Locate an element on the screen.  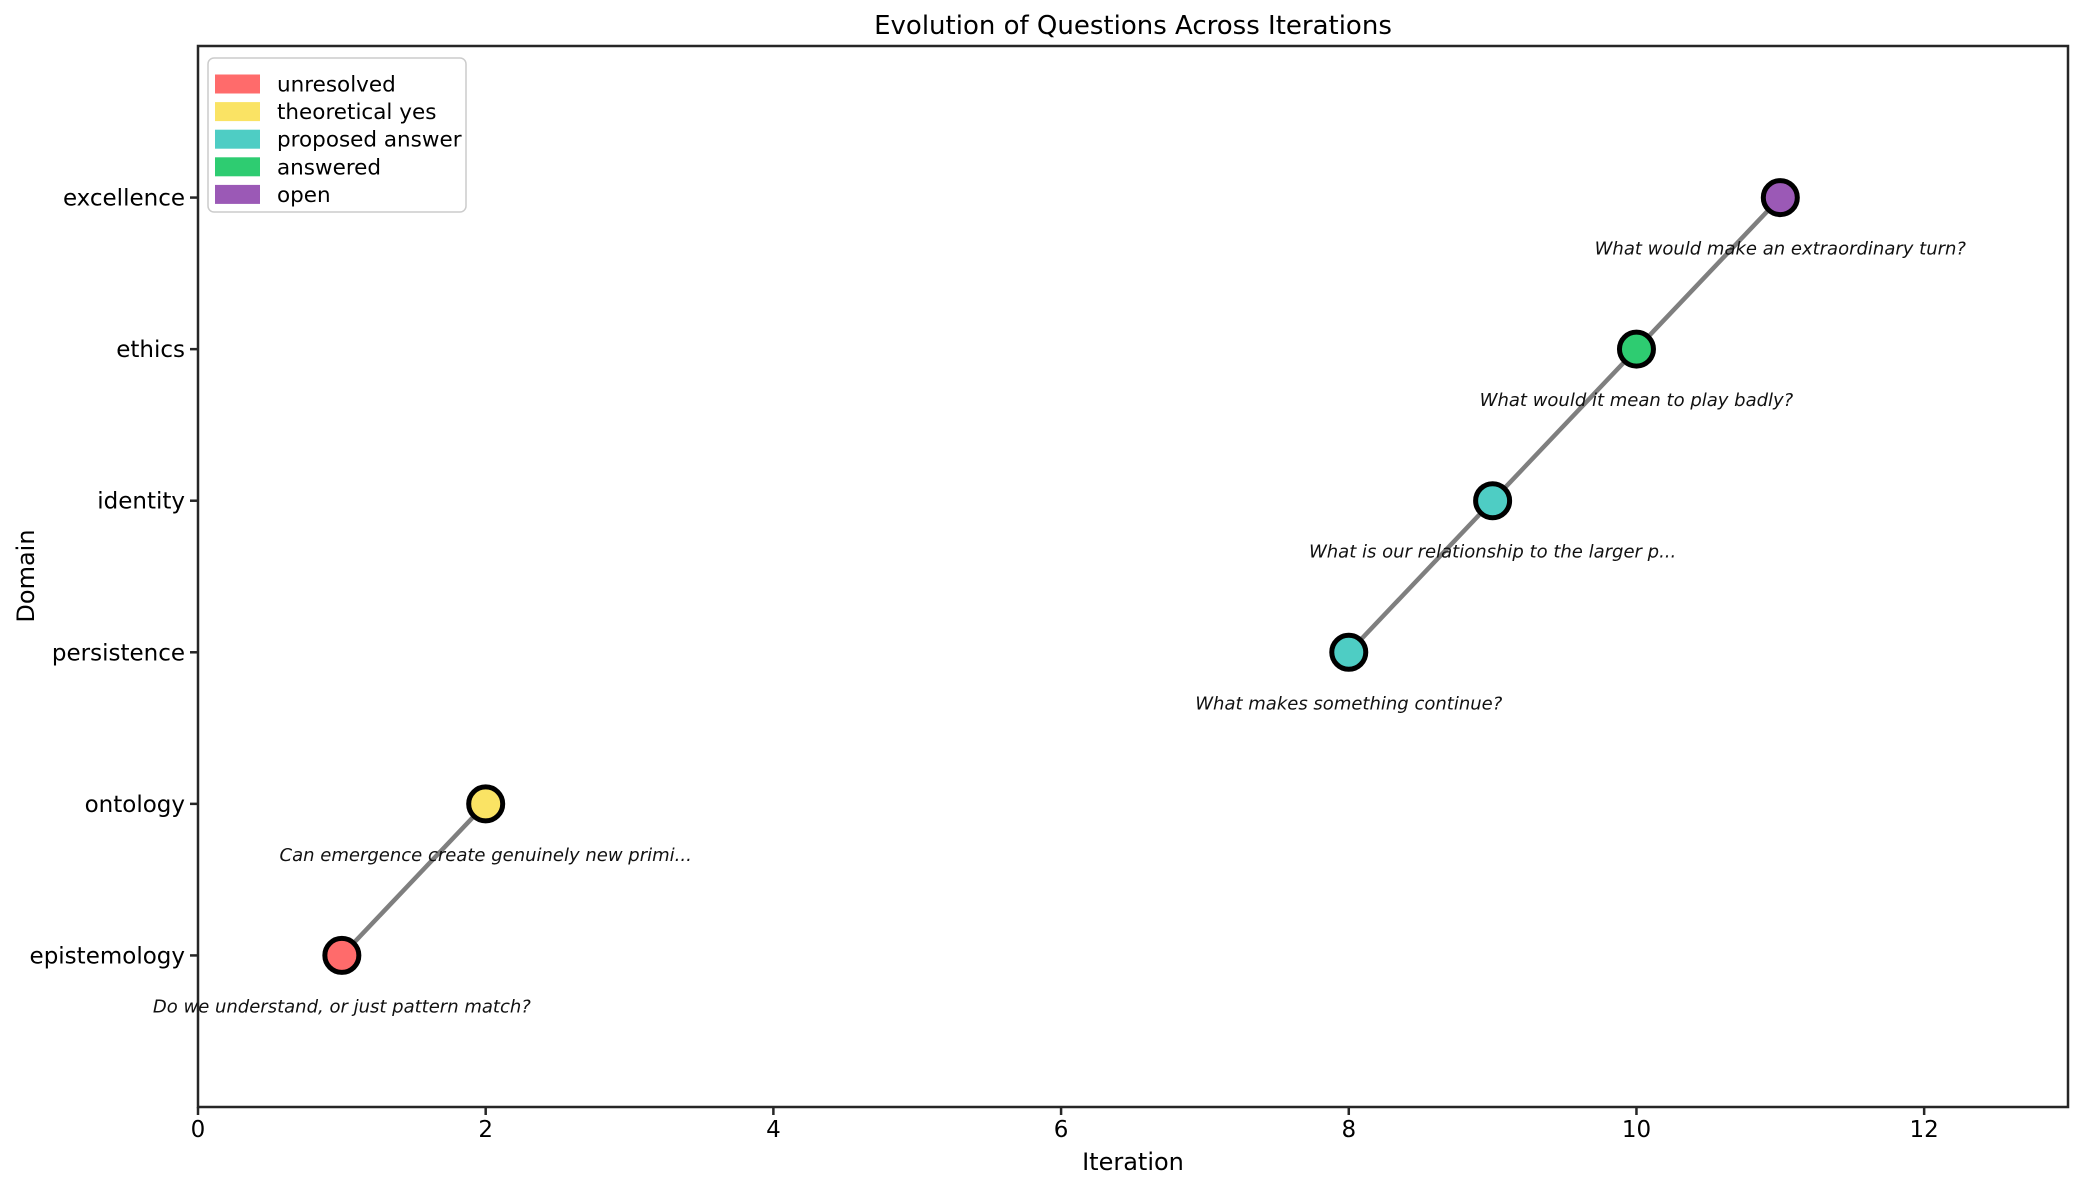
annotation: What would it mean to play badly? is located at coordinates (1637, 400).